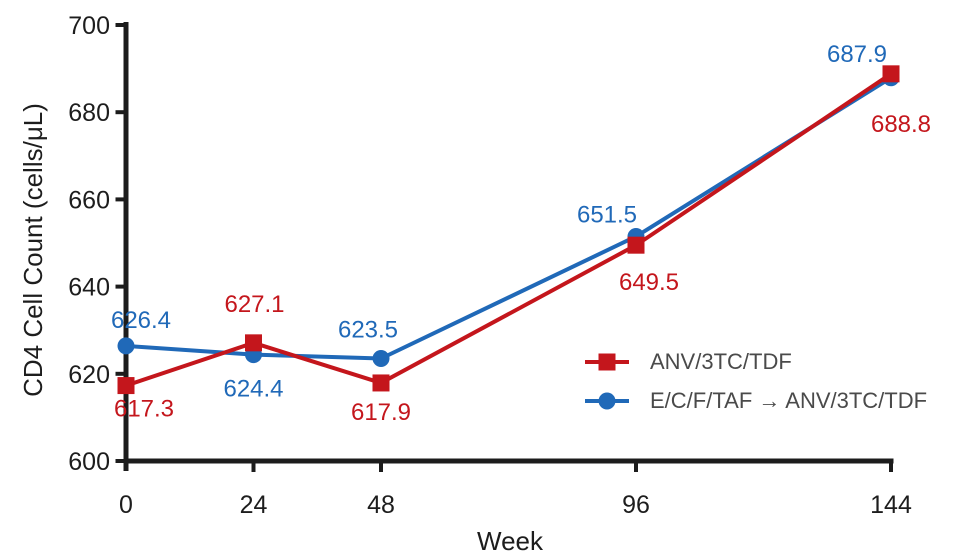  Describe the element at coordinates (89, 26) in the screenshot. I see `y-tick-label: 700` at that location.